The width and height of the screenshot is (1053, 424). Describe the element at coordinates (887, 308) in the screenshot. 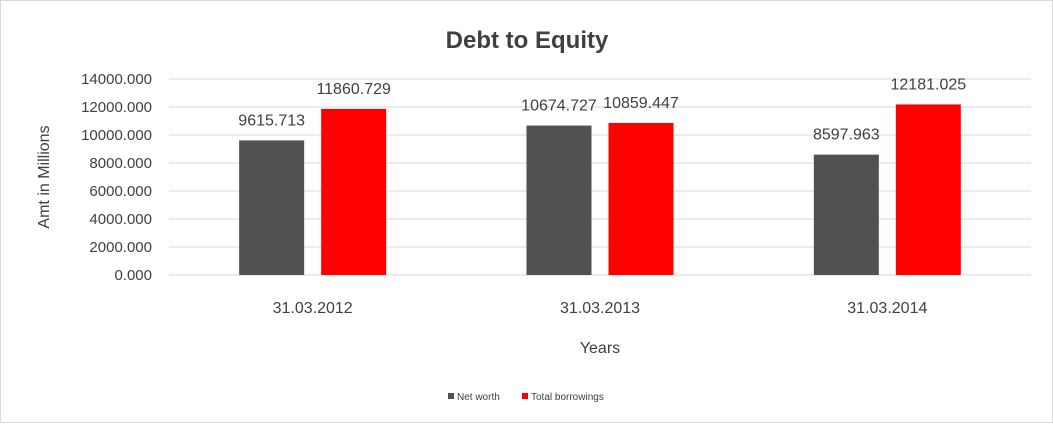

I see `x-tick-label: 31.03.2014` at that location.